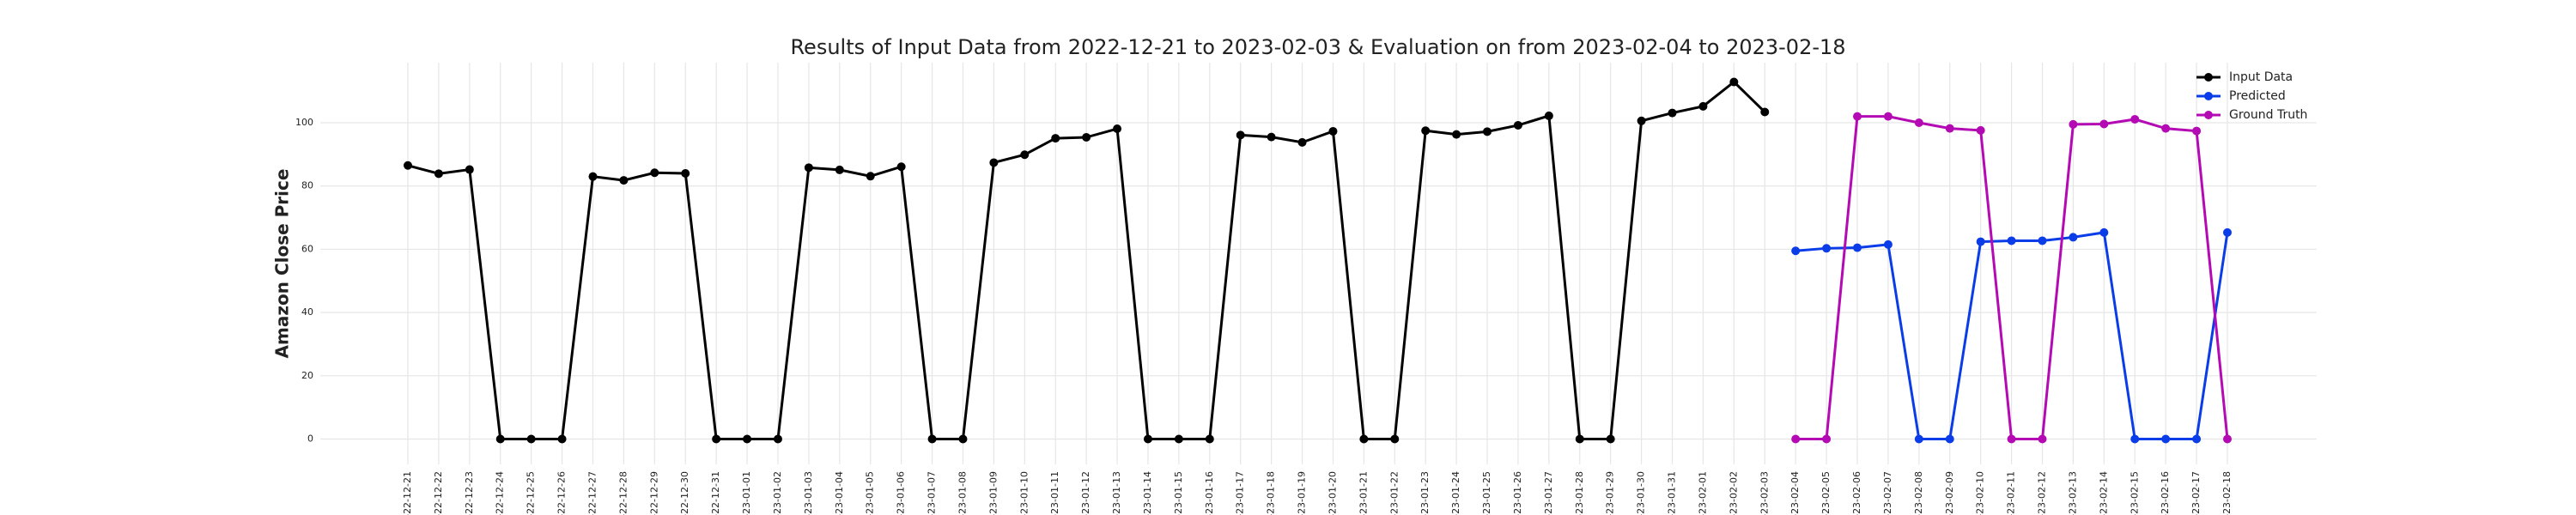 Image resolution: width=2576 pixels, height=515 pixels. I want to click on x-tick-label: -23-01-31, so click(1672, 493).